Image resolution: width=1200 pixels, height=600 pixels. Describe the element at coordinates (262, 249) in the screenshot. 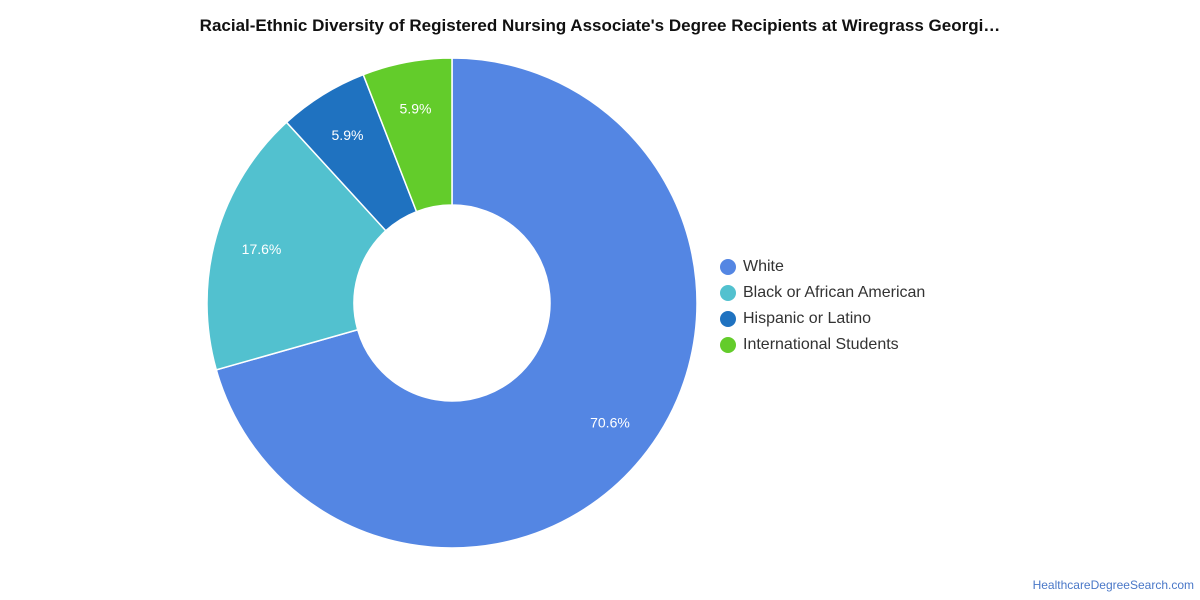

I see `slice-label: 17.6%` at that location.